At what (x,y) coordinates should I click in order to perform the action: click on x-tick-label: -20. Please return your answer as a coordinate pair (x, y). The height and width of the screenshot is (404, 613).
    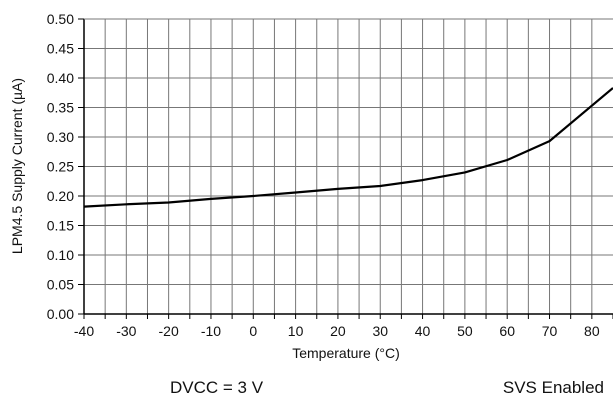
    Looking at the image, I should click on (169, 331).